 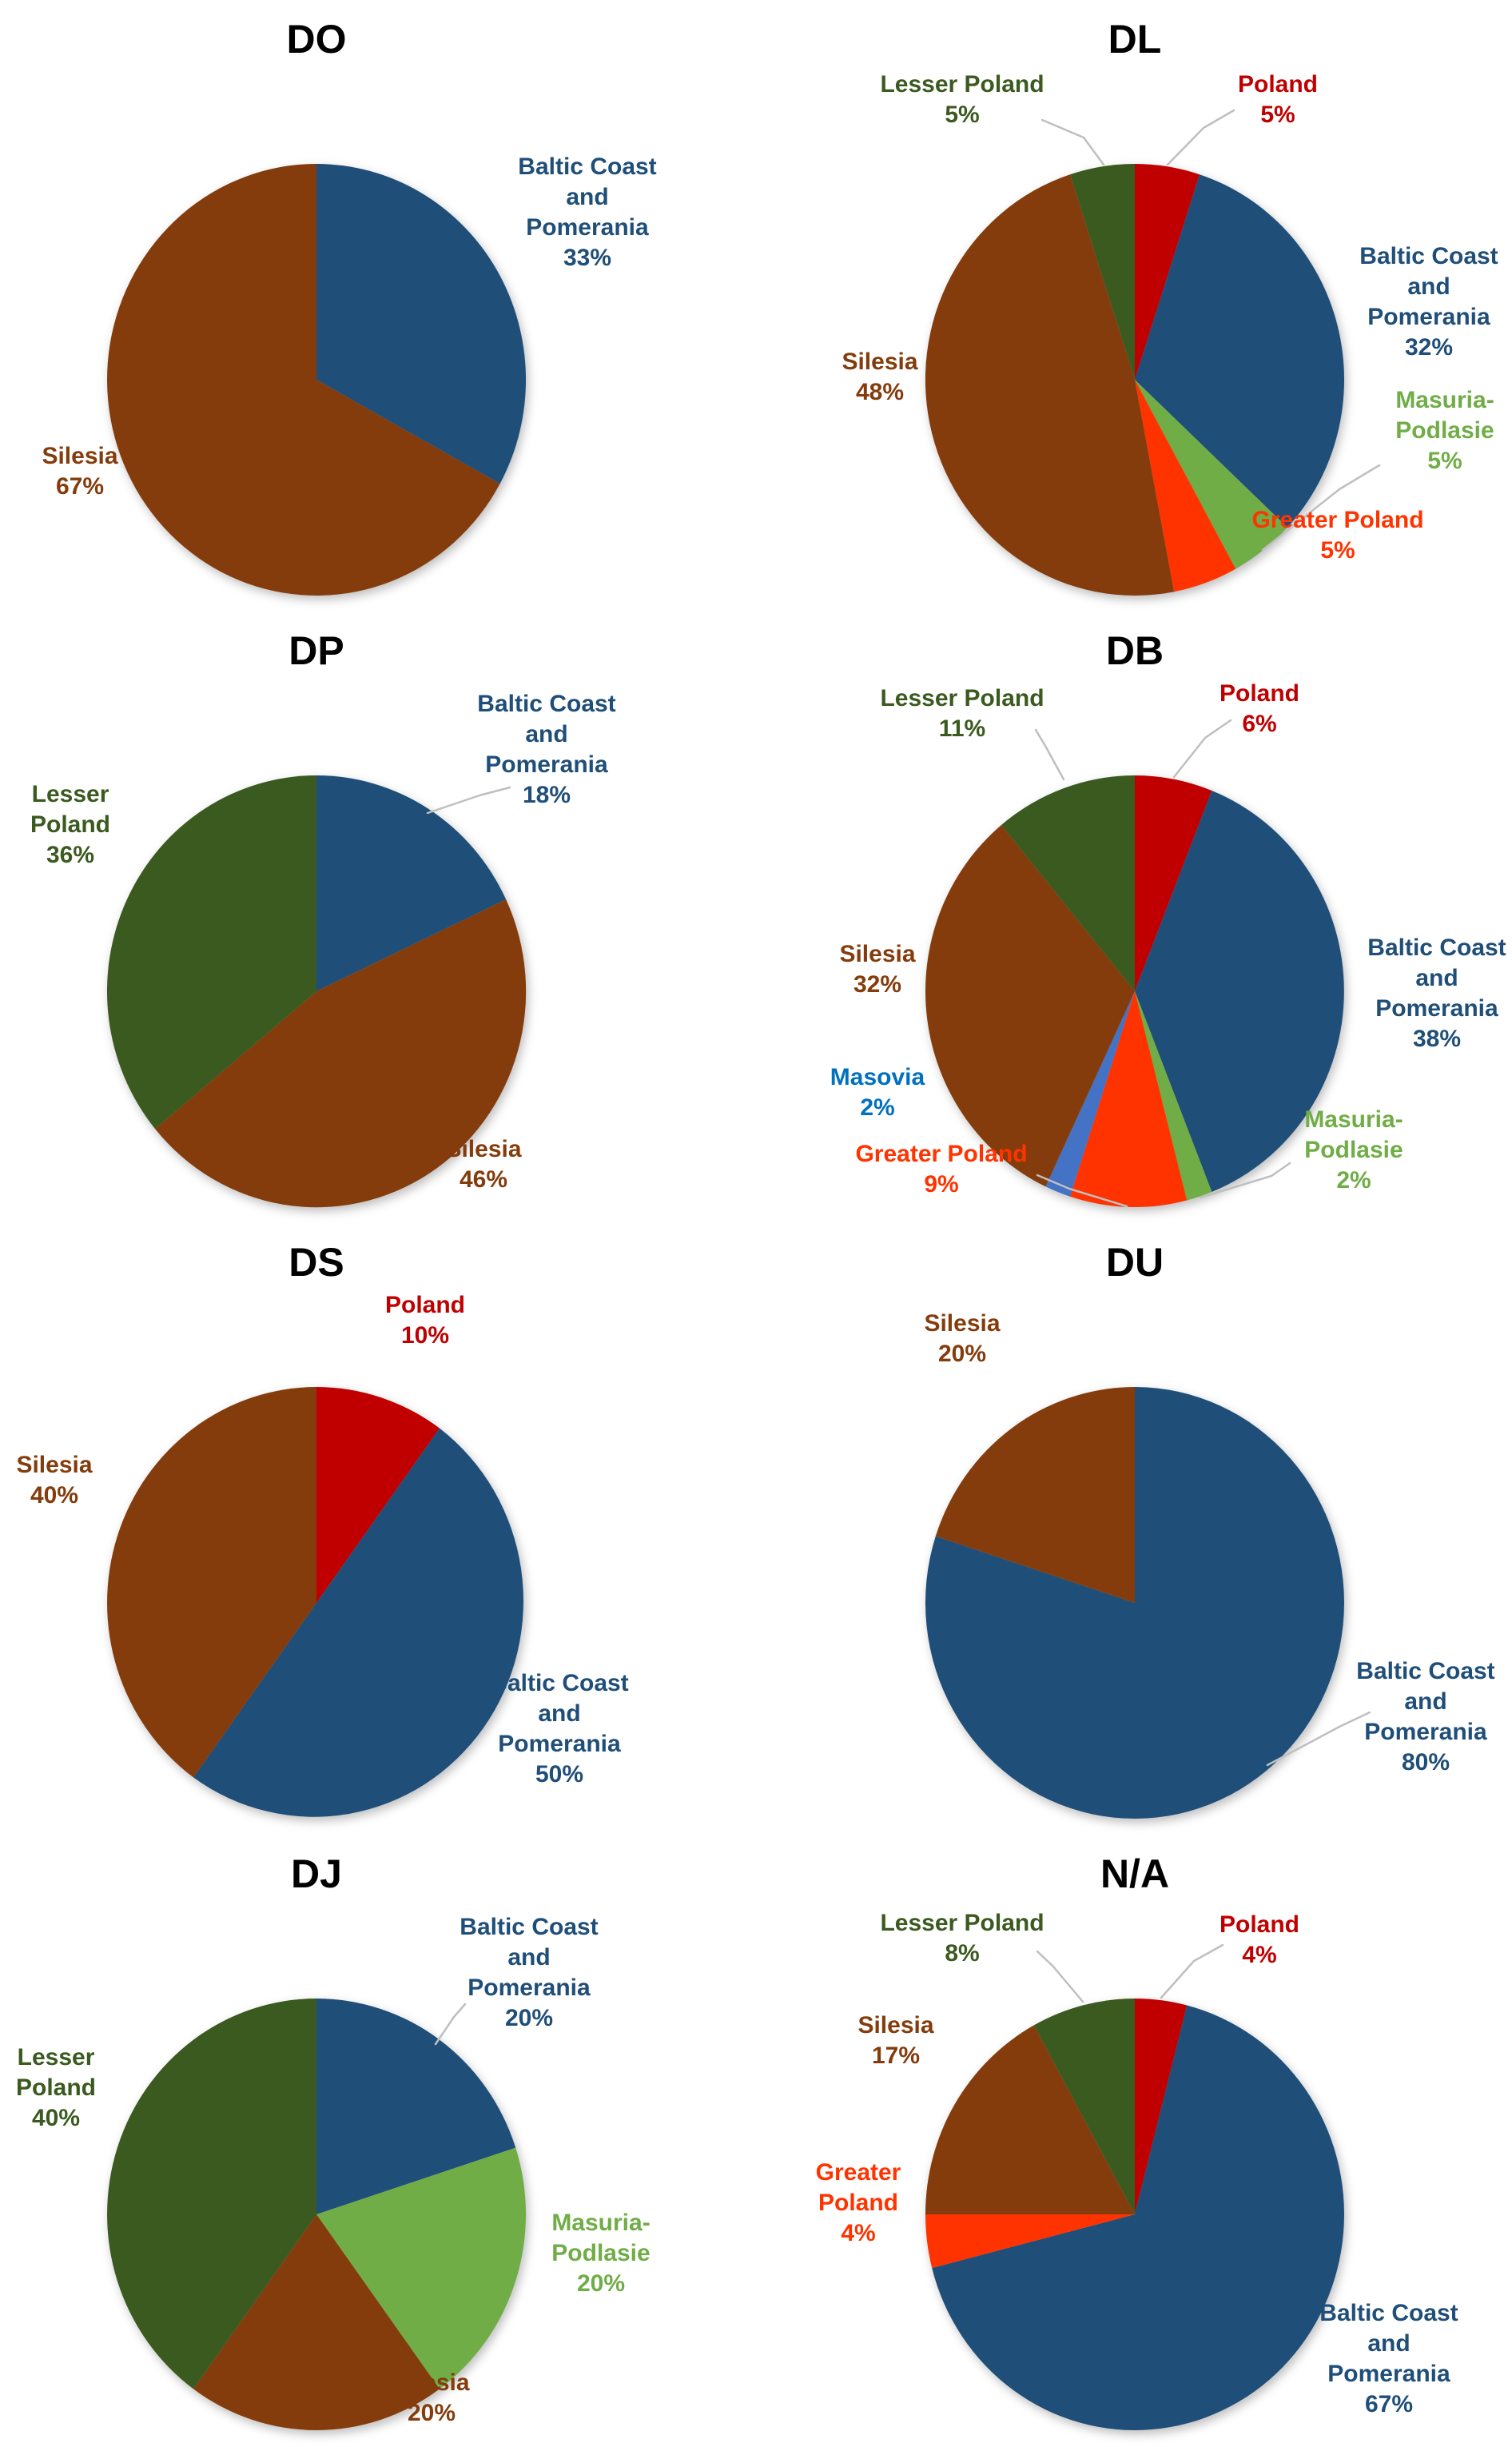 I want to click on slice-label-baltic-coast-and-pomerania: Baltic Coast and Pomerania 20%, so click(x=529, y=1973).